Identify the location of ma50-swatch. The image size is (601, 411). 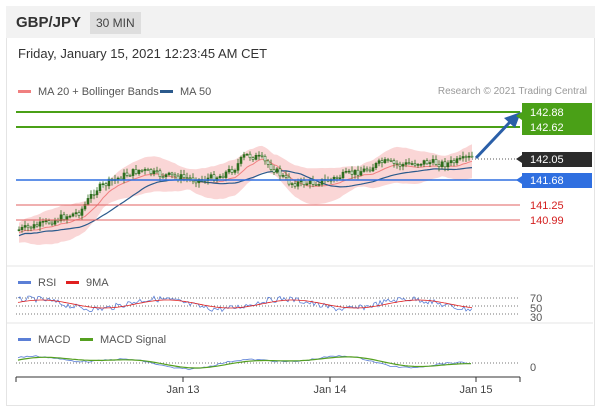
(166, 91).